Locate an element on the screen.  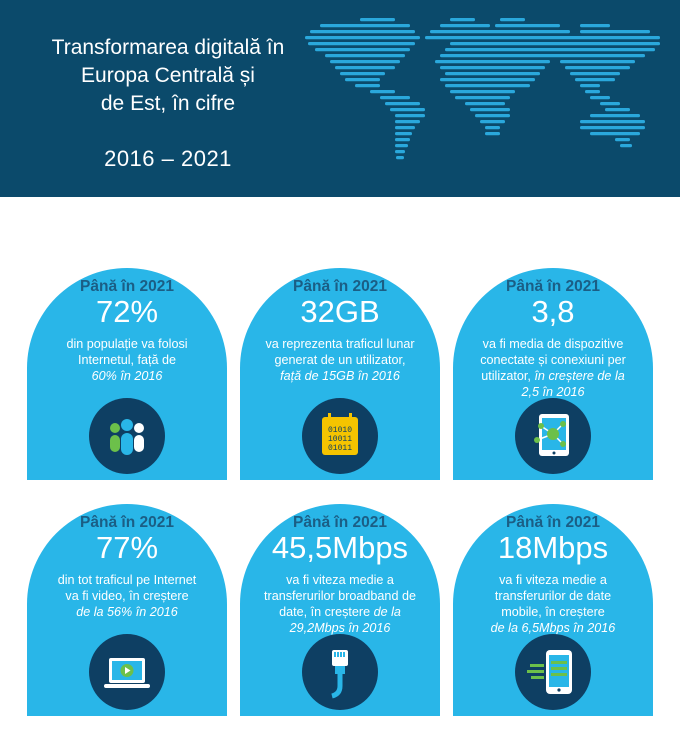
title-line-3: de Est, în cifre is located at coordinates (168, 103).